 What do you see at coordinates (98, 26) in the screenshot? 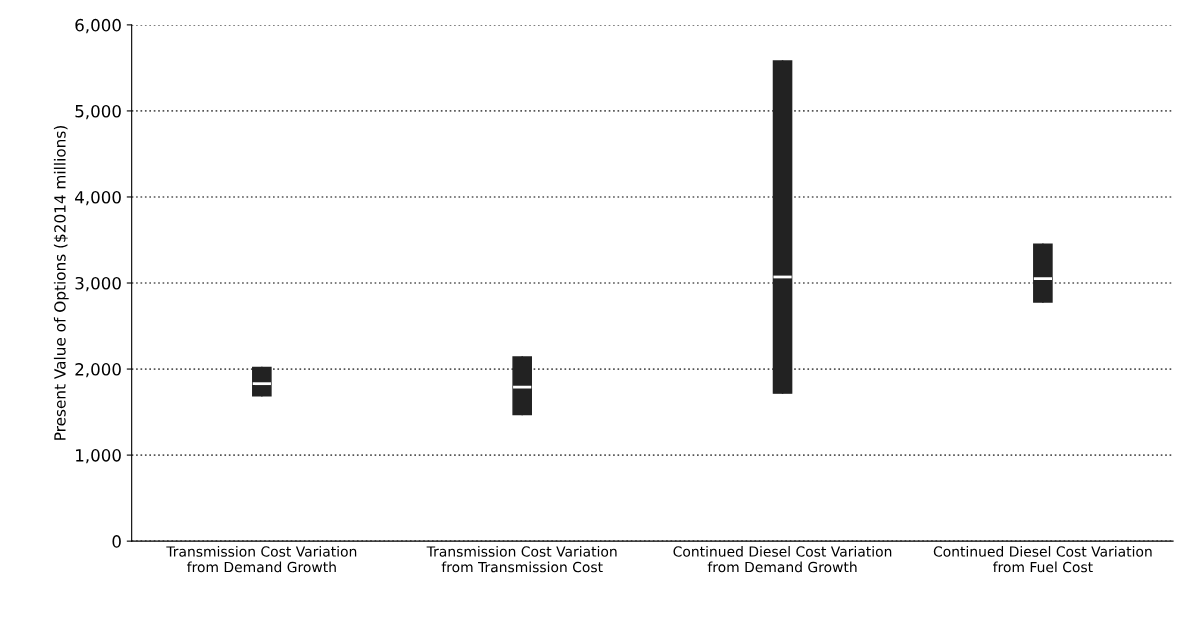
I see `y-tick-label: 6,000` at bounding box center [98, 26].